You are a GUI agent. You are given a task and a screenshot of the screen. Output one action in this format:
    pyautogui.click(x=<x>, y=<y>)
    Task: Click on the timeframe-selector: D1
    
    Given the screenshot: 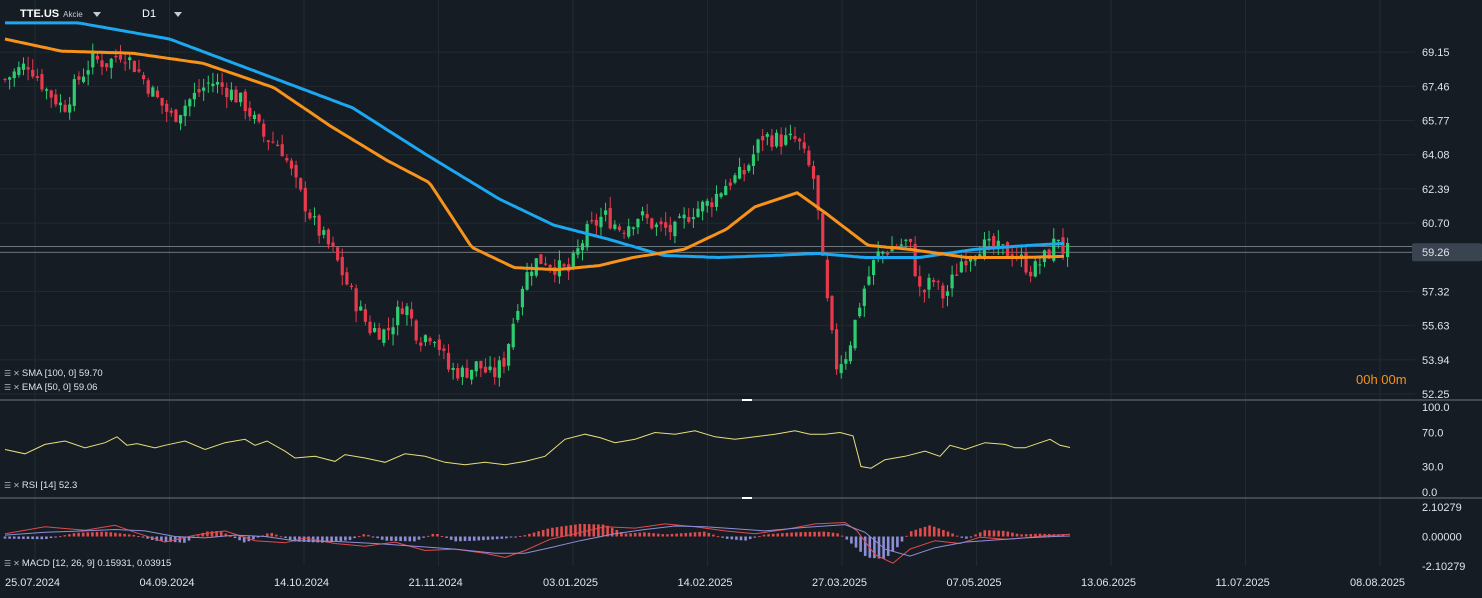 What is the action you would take?
    pyautogui.click(x=162, y=14)
    